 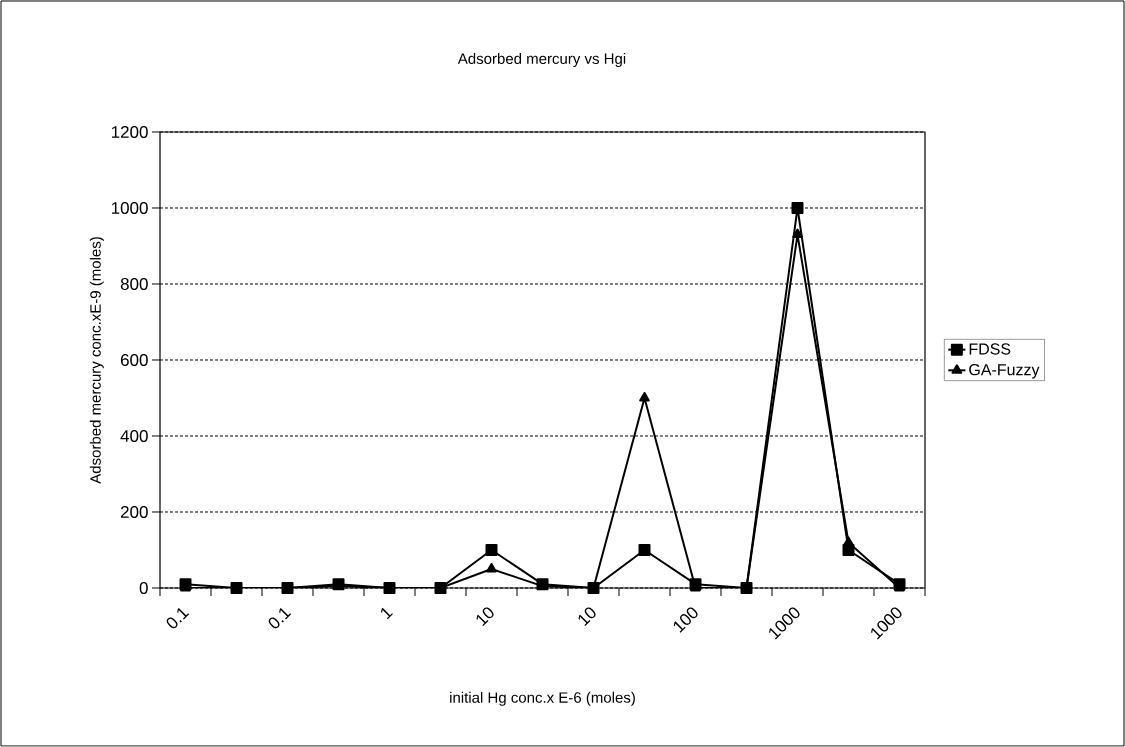 What do you see at coordinates (134, 512) in the screenshot?
I see `y-tick-label: 200` at bounding box center [134, 512].